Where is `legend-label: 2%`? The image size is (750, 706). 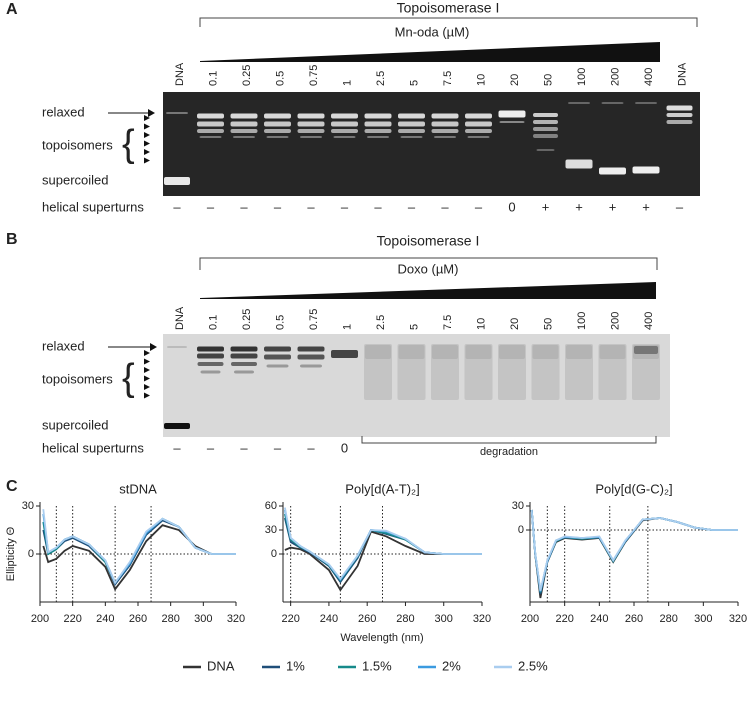 legend-label: 2% is located at coordinates (451, 665).